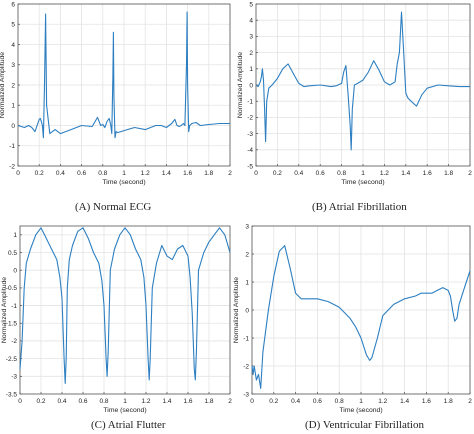 Image resolution: width=474 pixels, height=434 pixels. What do you see at coordinates (12, 394) in the screenshot?
I see `y-tick-label: -3.5` at bounding box center [12, 394].